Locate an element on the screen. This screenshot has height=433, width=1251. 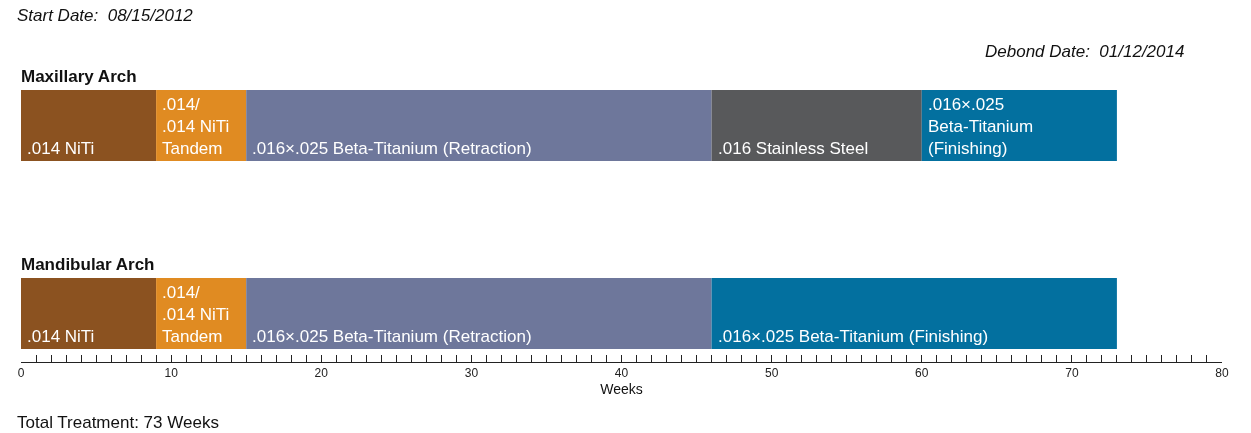
x-tick-label: 10 is located at coordinates (171, 373).